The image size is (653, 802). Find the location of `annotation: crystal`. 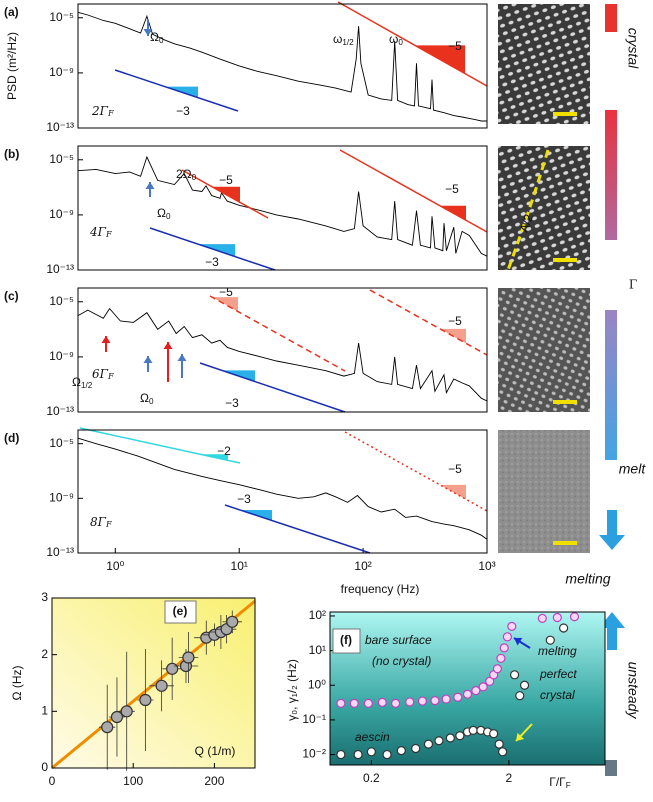

annotation: crystal is located at coordinates (557, 695).